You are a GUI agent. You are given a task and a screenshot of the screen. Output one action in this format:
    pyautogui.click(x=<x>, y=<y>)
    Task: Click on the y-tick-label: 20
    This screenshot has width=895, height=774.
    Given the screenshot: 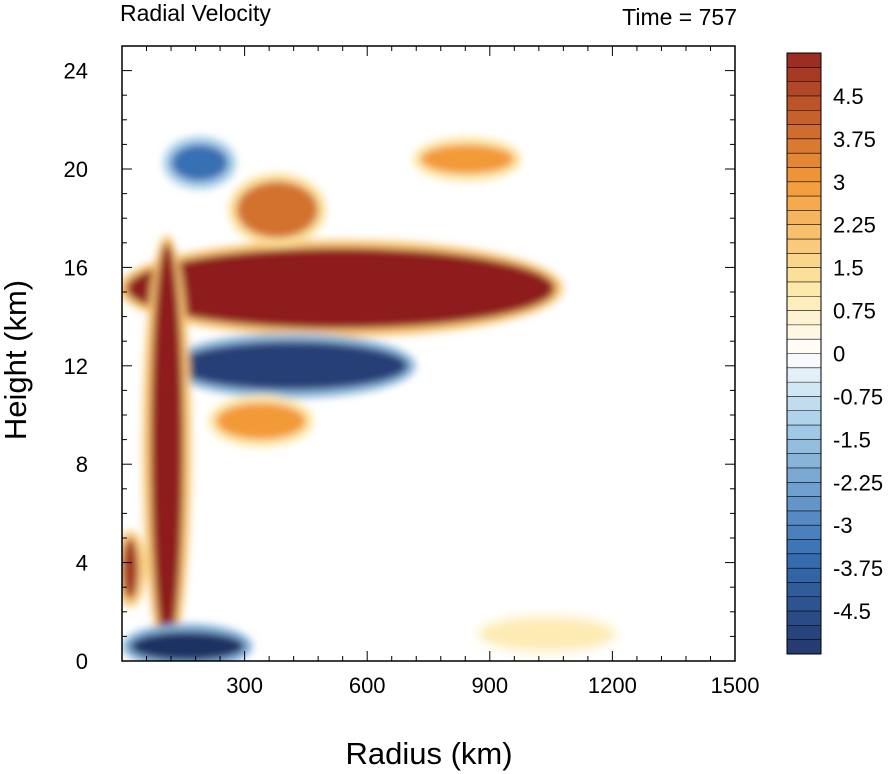 What is the action you would take?
    pyautogui.click(x=76, y=169)
    